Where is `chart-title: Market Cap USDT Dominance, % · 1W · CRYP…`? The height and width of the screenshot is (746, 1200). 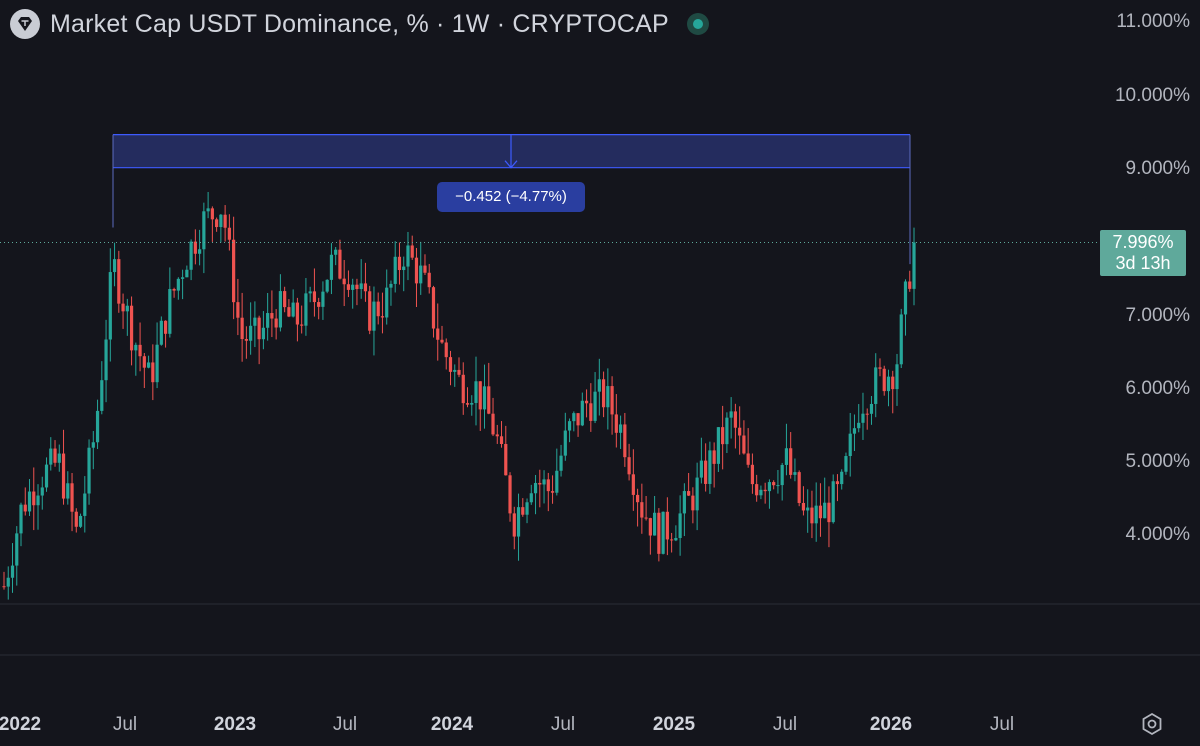
chart-title: Market Cap USDT Dominance, % · 1W · CRYP… is located at coordinates (359, 23).